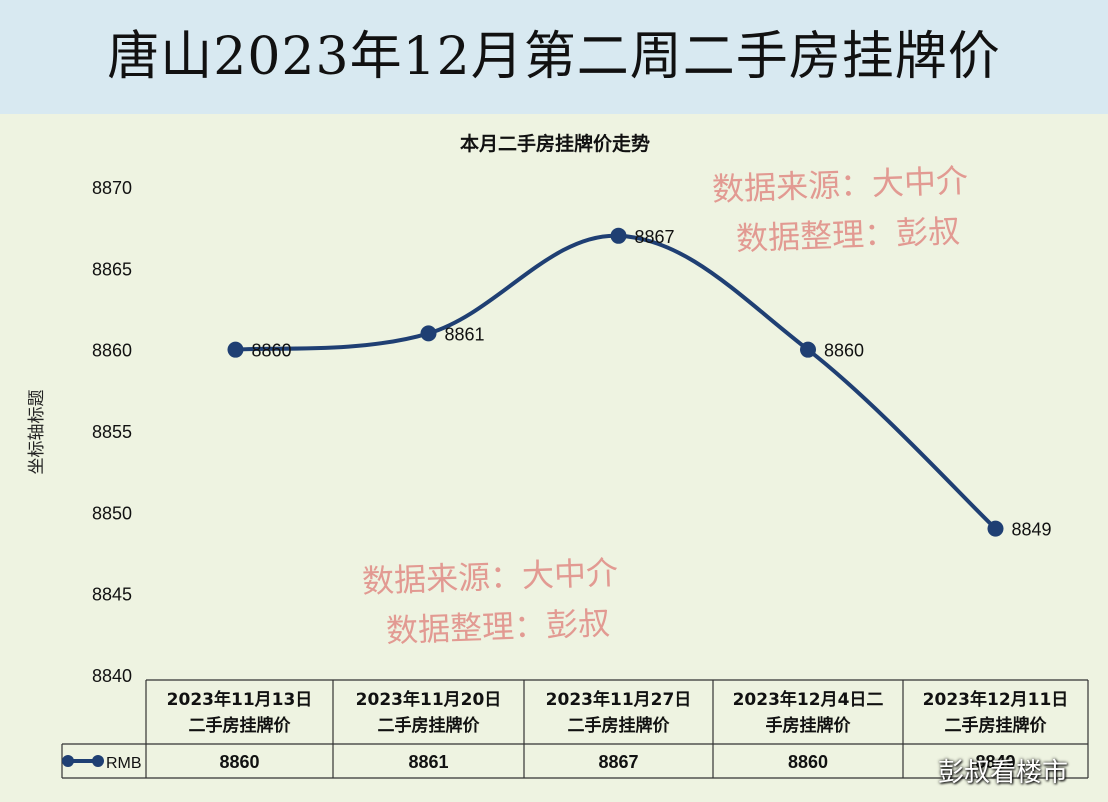 Image resolution: width=1108 pixels, height=802 pixels. I want to click on x-category-label: 2023年11月13日, so click(240, 699).